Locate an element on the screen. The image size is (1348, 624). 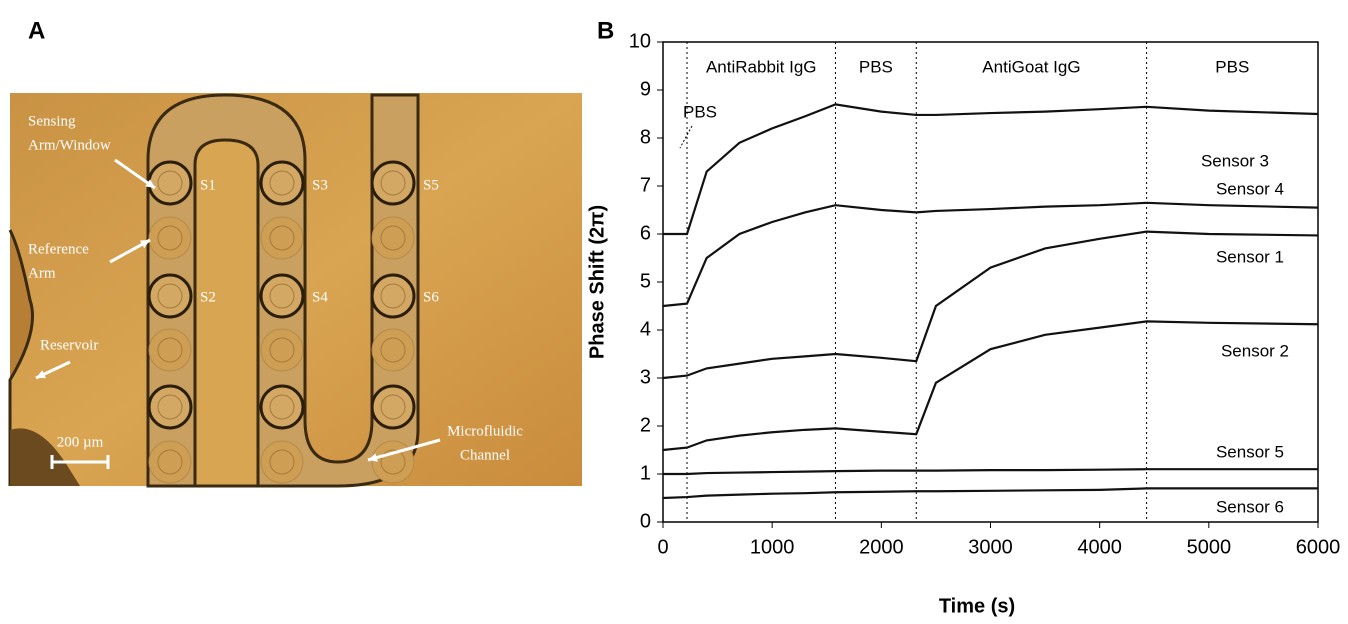
sensor-label: S2 is located at coordinates (208, 297).